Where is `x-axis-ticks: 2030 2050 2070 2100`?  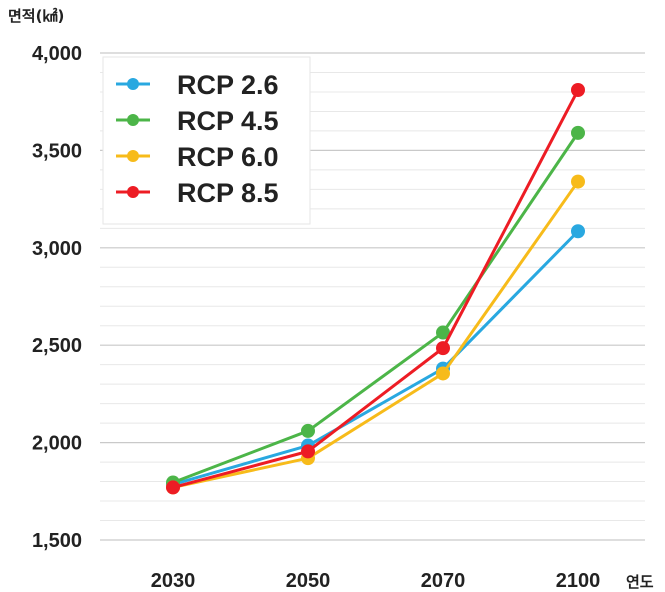 x-axis-ticks: 2030 2050 2070 2100 is located at coordinates (376, 581).